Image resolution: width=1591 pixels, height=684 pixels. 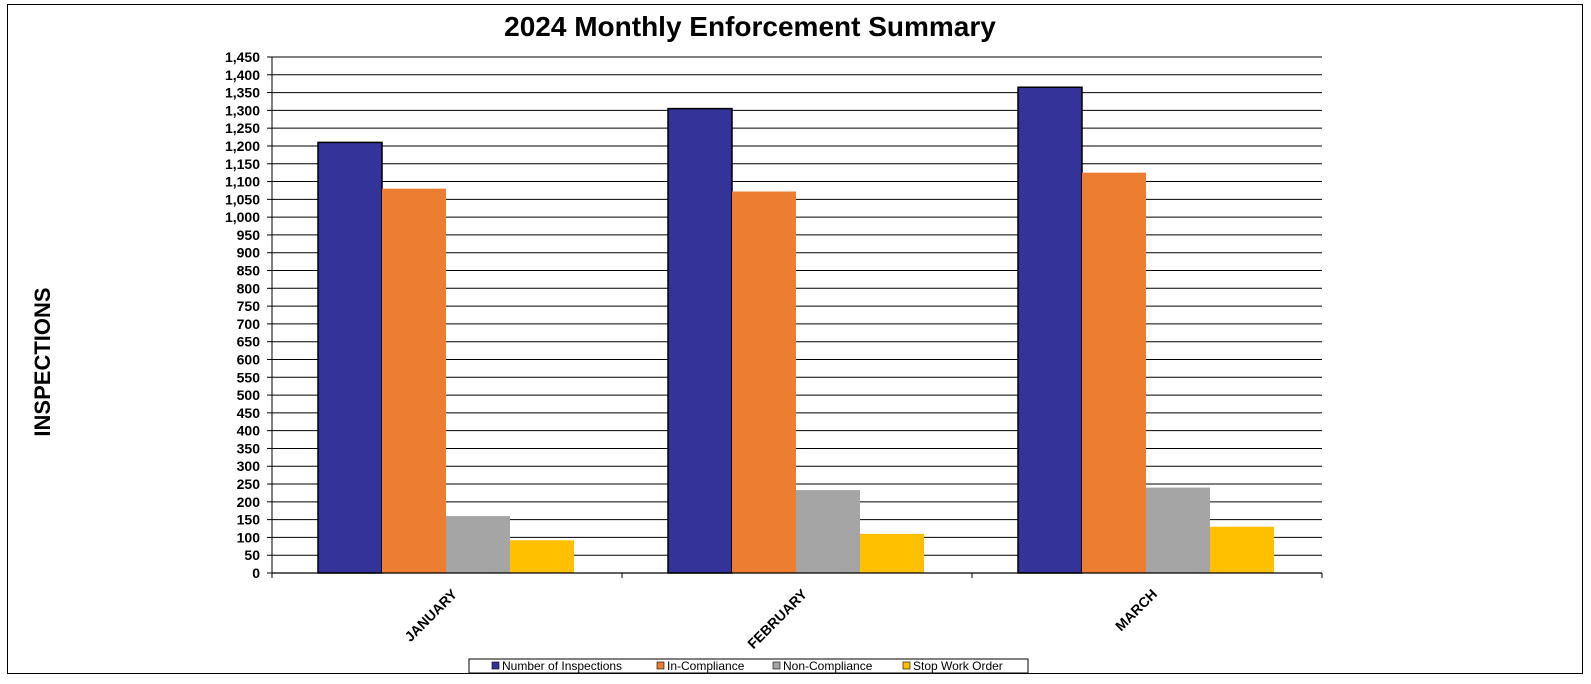 What do you see at coordinates (249, 306) in the screenshot?
I see `y-tick-label: 750` at bounding box center [249, 306].